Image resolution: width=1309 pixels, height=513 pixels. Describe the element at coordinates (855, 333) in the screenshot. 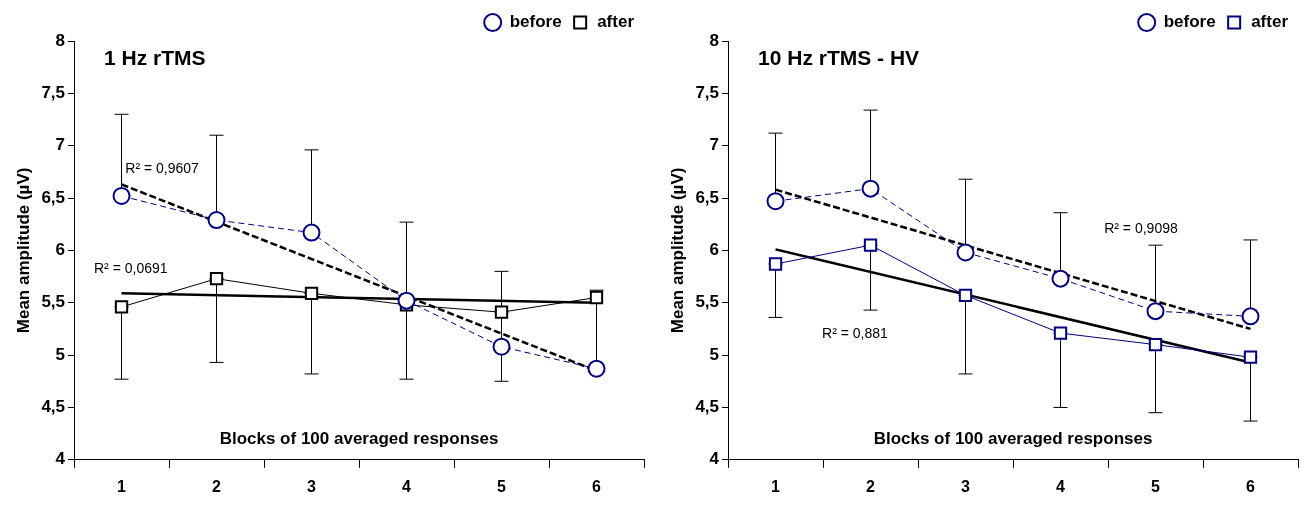

I see `annotation: R² = 0,881` at that location.